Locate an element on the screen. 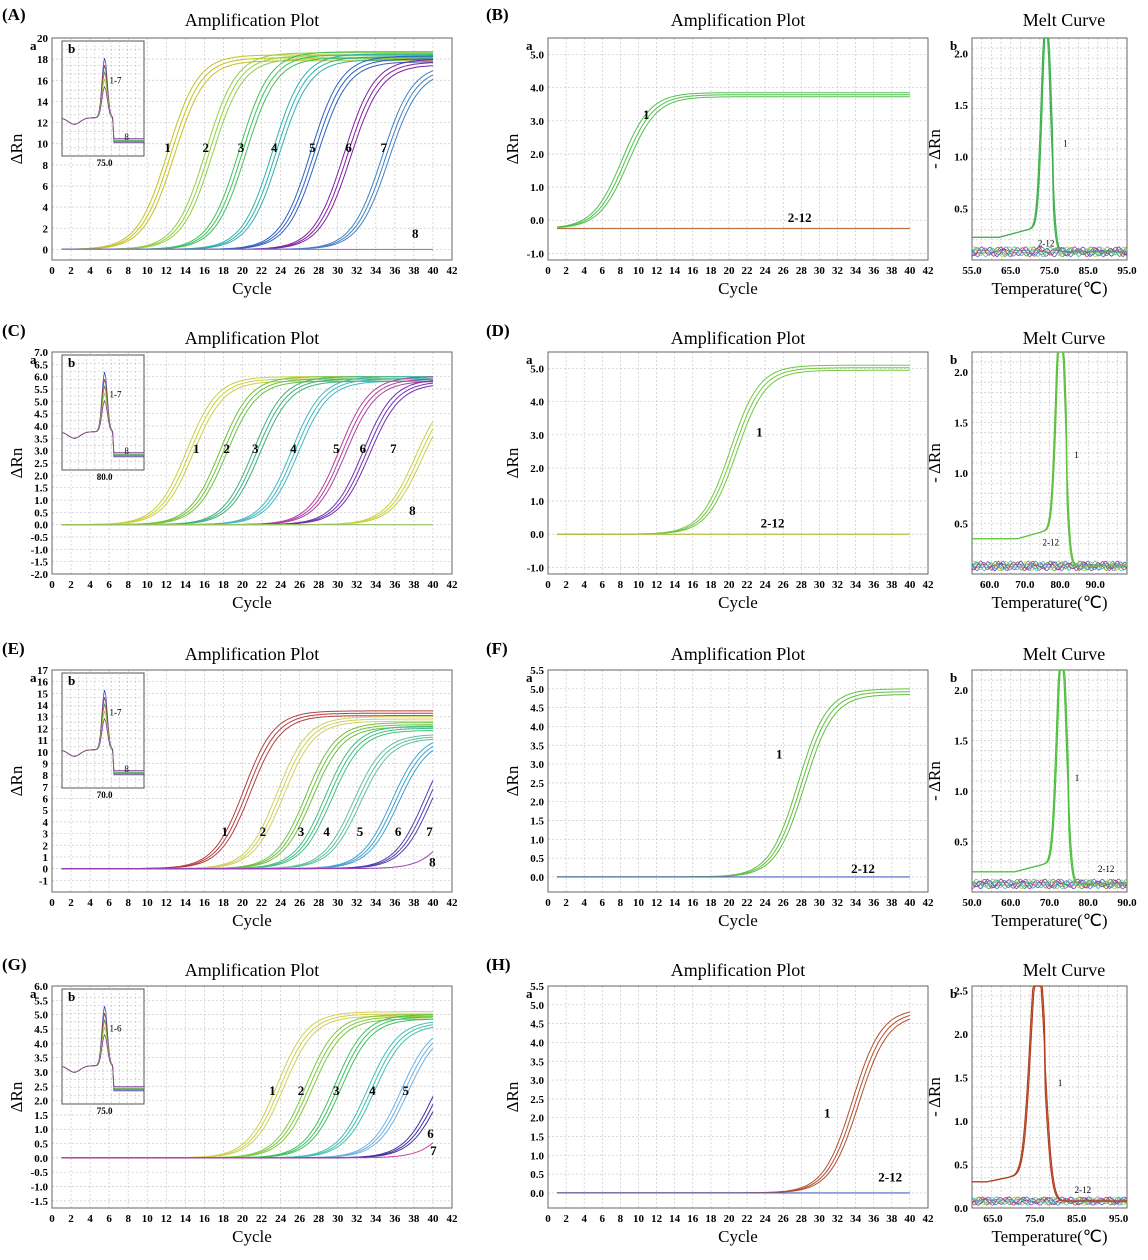 This screenshot has height=1260, width=1148. panel-label: (E) is located at coordinates (13, 648).